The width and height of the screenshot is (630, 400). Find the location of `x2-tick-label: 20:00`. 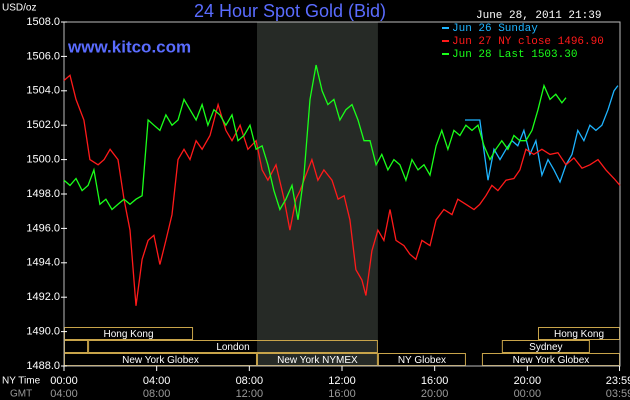

x2-tick-label: 20:00 is located at coordinates (435, 394).